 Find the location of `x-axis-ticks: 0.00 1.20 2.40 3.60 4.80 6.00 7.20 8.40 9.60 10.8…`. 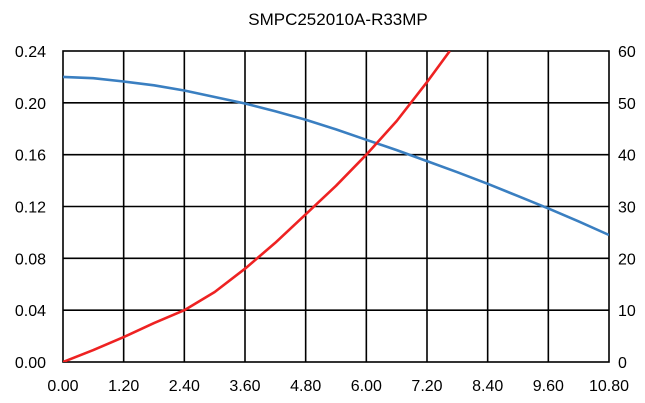

x-axis-ticks: 0.00 1.20 2.40 3.60 4.80 6.00 7.20 8.40 9.60 10.8… is located at coordinates (338, 386).